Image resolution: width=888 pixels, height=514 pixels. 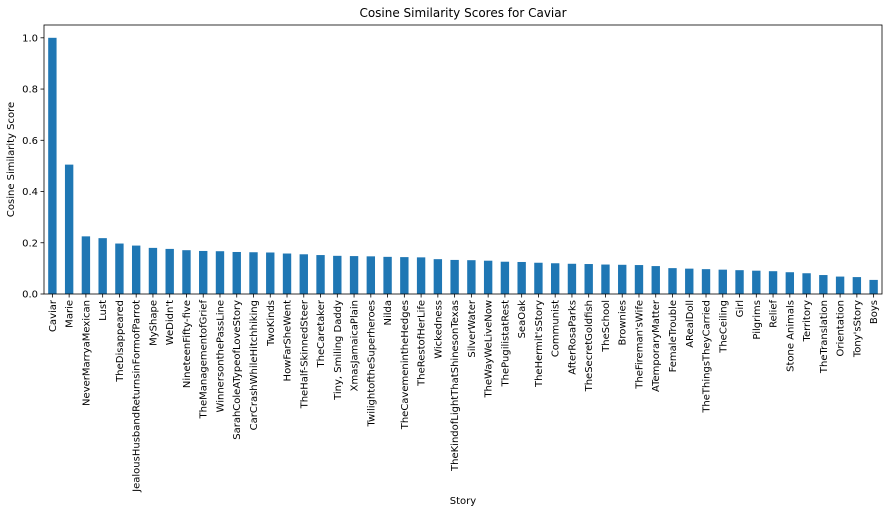 What do you see at coordinates (673, 336) in the screenshot?
I see `x-tick-label: FemaleTrouble` at bounding box center [673, 336].